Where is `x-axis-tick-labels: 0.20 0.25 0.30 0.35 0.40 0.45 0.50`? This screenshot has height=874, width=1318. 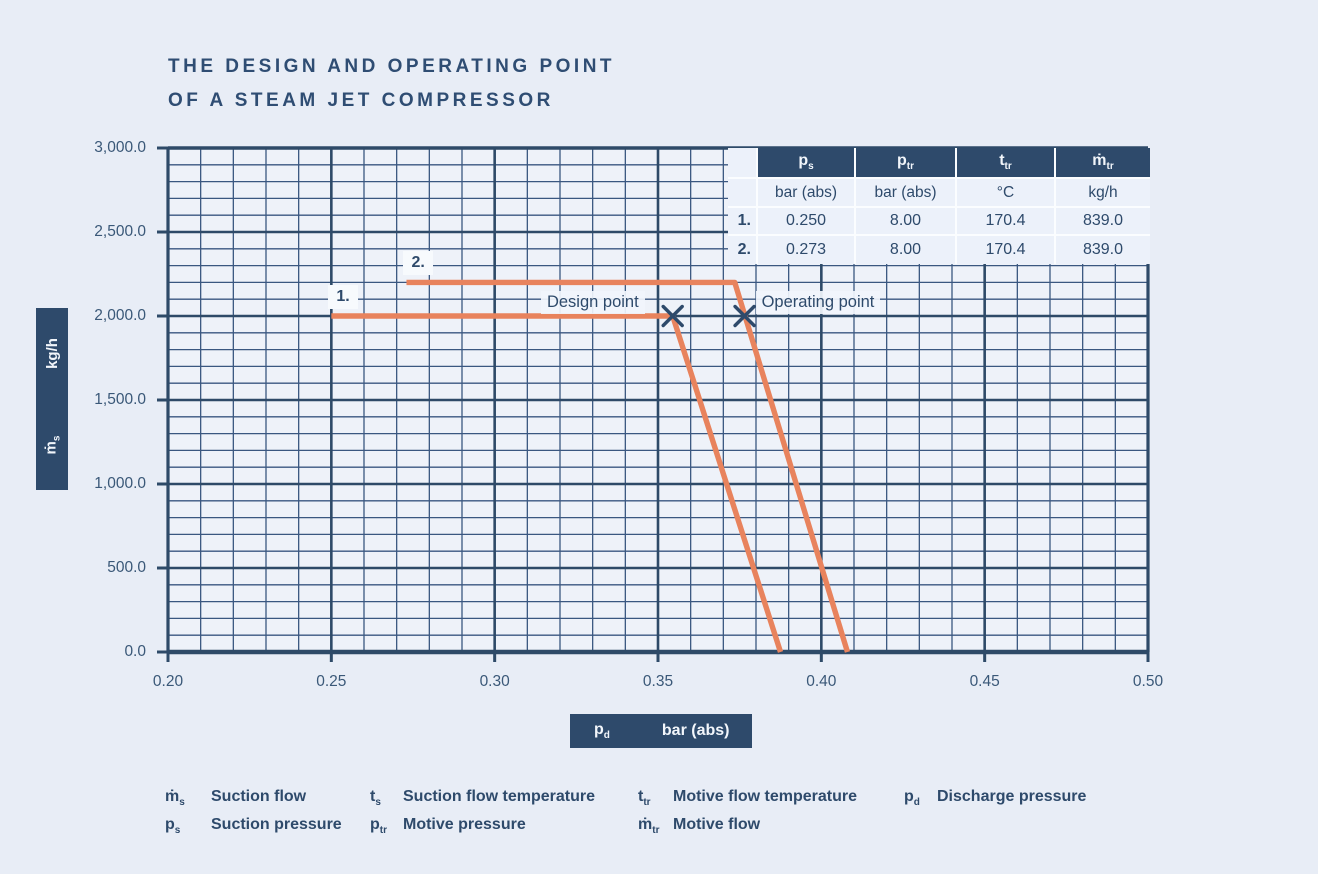 x-axis-tick-labels: 0.20 0.25 0.30 0.35 0.40 0.45 0.50 is located at coordinates (658, 685).